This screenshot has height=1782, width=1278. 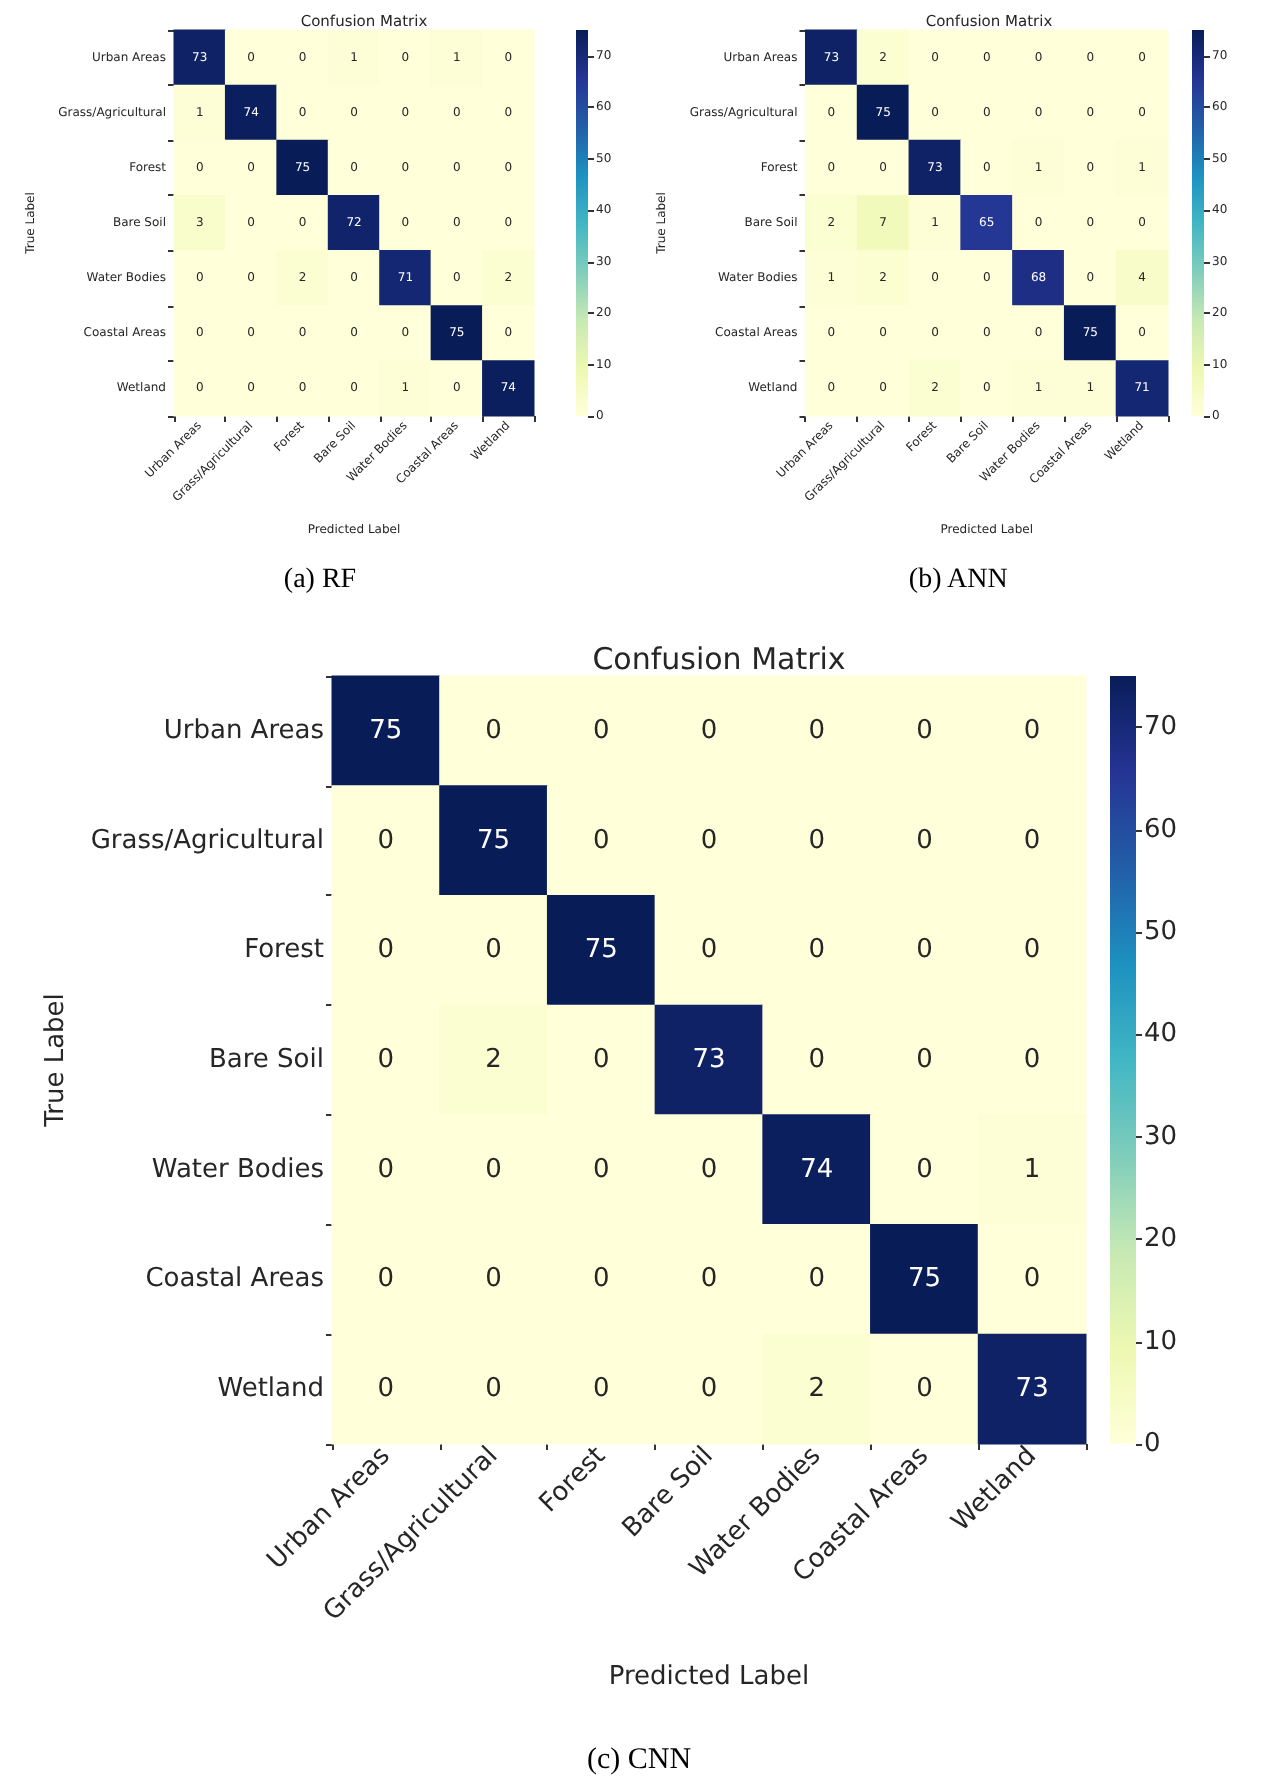 What do you see at coordinates (709, 1677) in the screenshot?
I see `x-axis-title: Predicted Label` at bounding box center [709, 1677].